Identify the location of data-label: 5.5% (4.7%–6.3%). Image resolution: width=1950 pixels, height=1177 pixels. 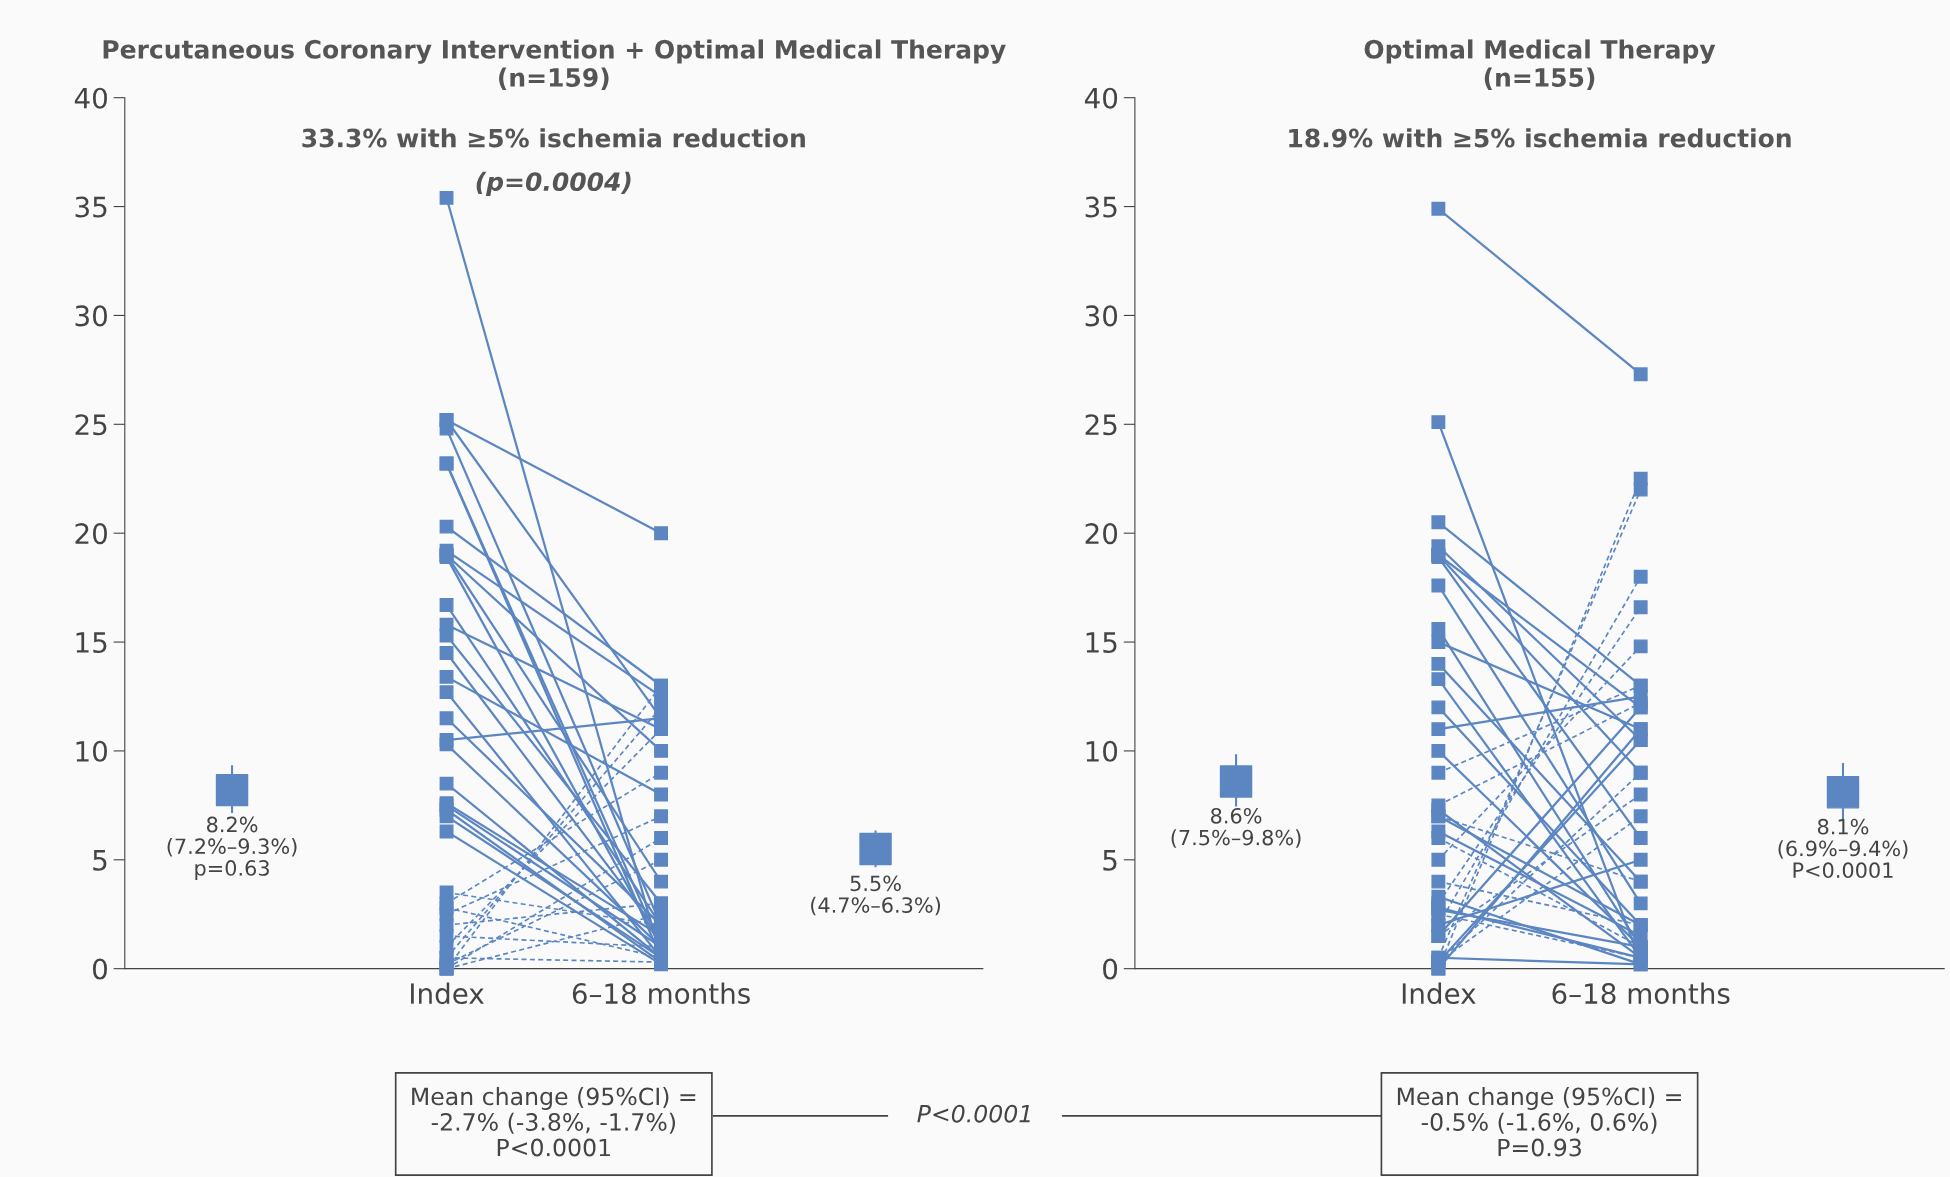
(876, 895).